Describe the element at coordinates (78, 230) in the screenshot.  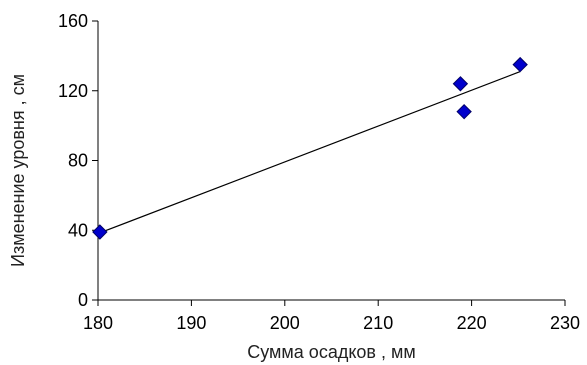
I see `y-tick-label: 40` at that location.